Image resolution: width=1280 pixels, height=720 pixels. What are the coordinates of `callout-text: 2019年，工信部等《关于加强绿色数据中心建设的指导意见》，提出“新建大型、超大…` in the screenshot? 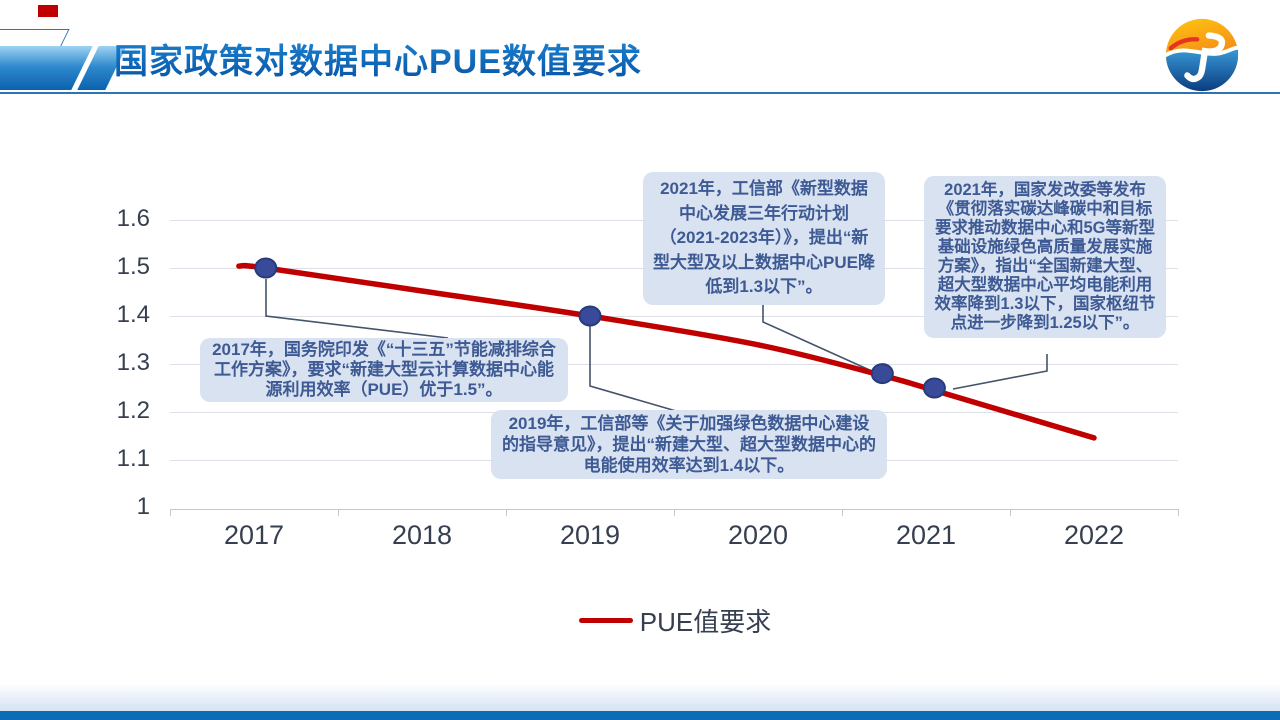 It's located at (689, 444).